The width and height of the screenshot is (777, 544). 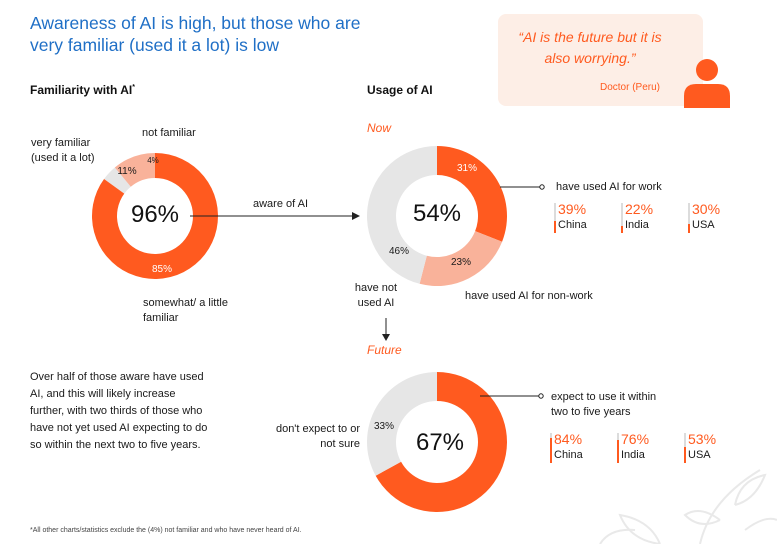 What do you see at coordinates (706, 209) in the screenshot?
I see `work-pct-2: 30%` at bounding box center [706, 209].